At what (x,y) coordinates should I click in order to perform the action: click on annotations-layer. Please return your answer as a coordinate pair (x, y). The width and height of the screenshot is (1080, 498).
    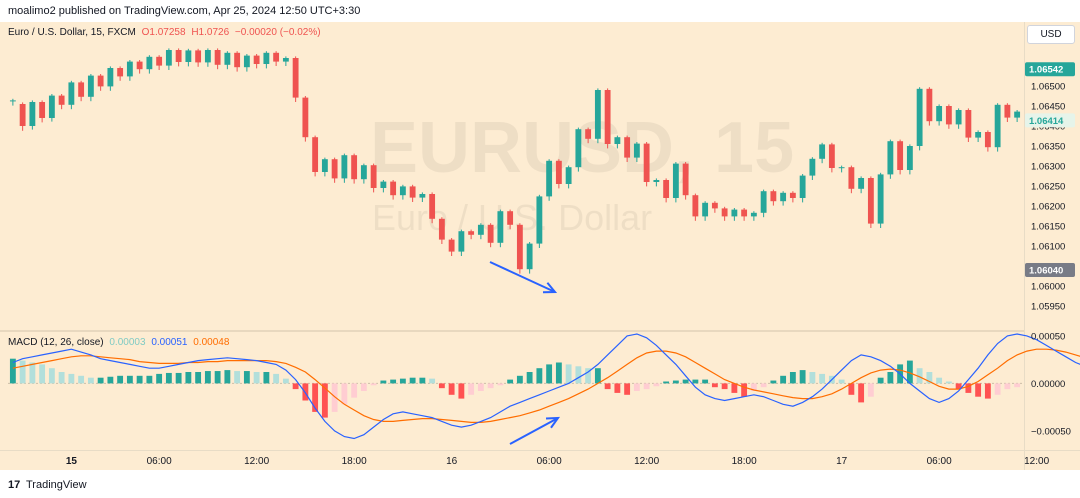
    Looking at the image, I should click on (525, 353).